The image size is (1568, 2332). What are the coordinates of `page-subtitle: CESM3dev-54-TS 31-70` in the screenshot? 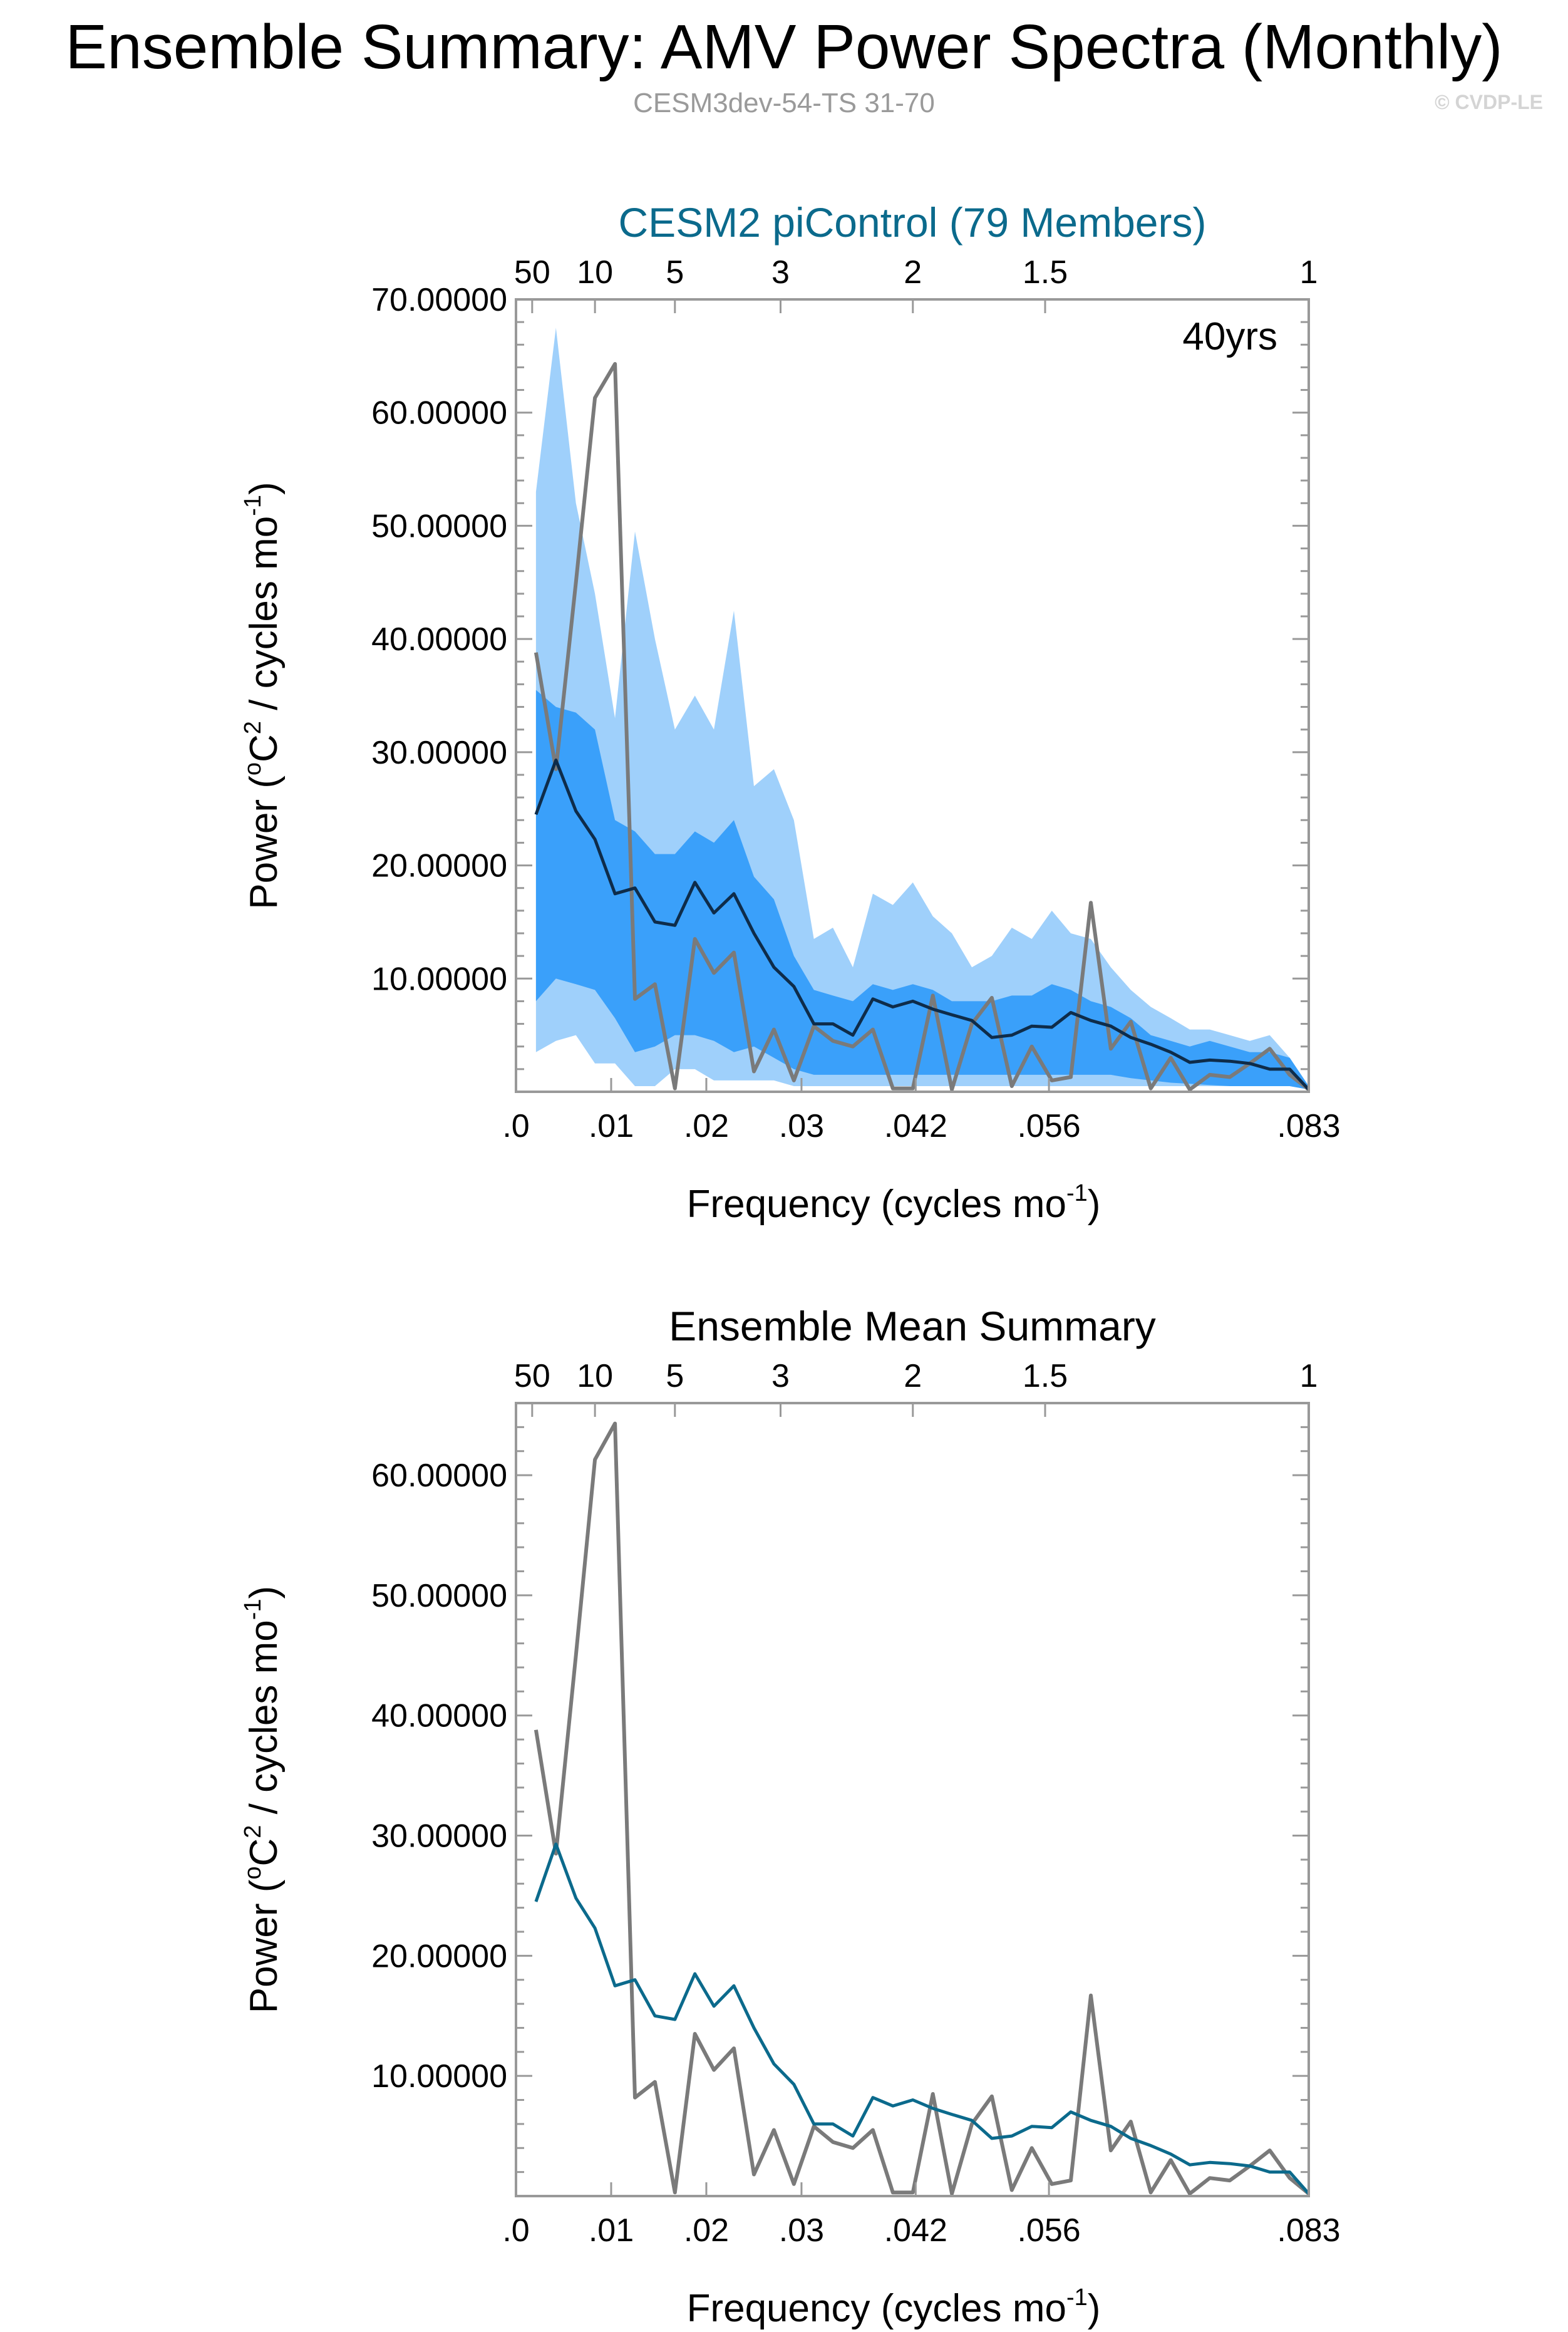 It's located at (784, 103).